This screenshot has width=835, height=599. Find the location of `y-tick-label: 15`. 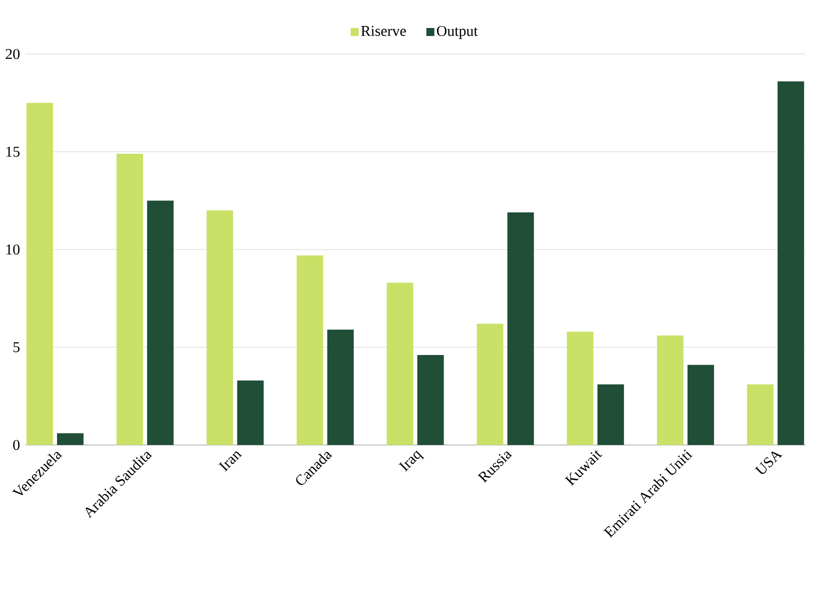

y-tick-label: 15 is located at coordinates (13, 151).